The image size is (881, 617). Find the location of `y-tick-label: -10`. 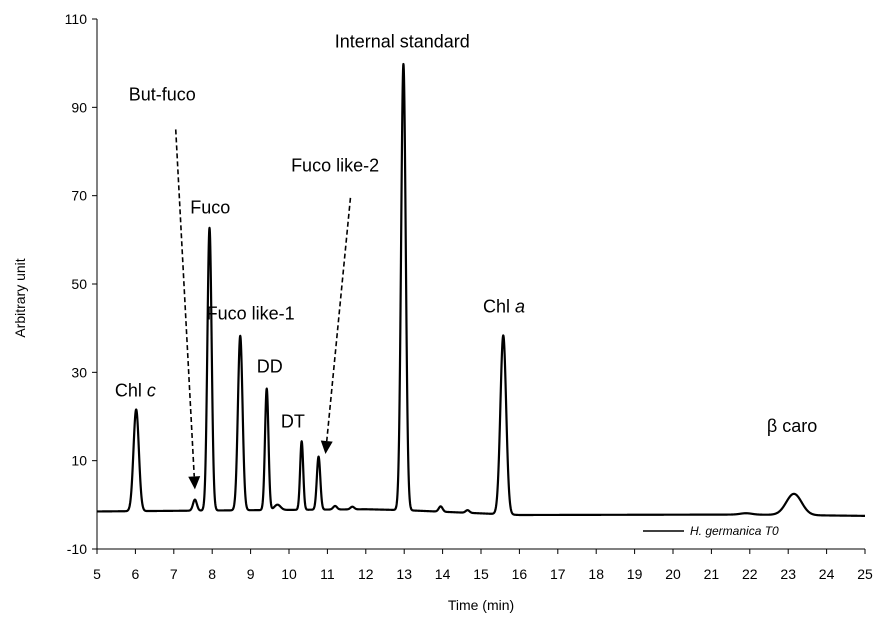

y-tick-label: -10 is located at coordinates (77, 549).